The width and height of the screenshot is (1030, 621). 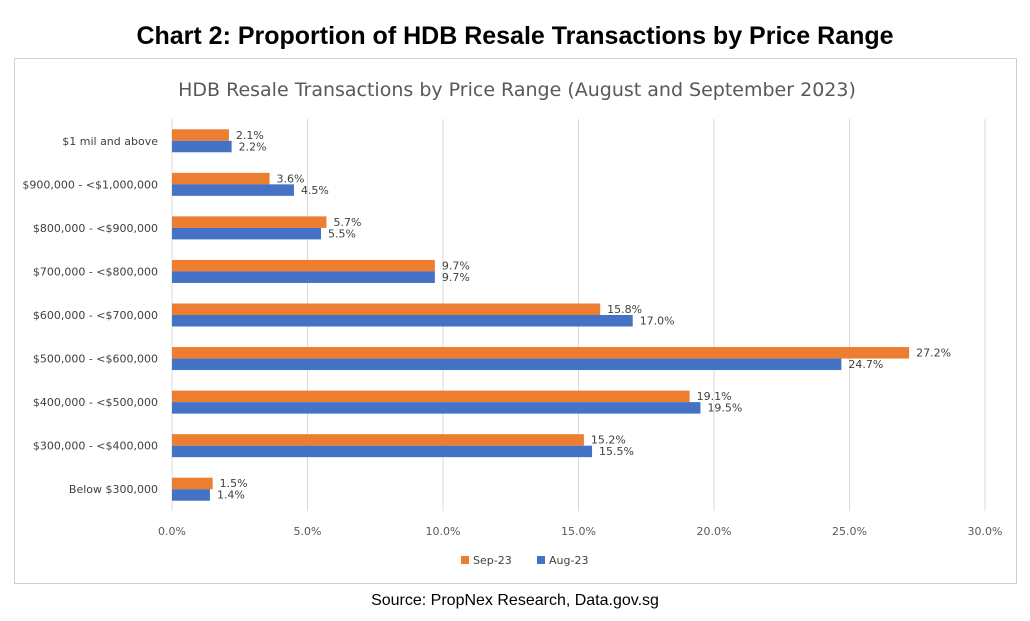 I want to click on category-label: Below $300,000, so click(x=113, y=489).